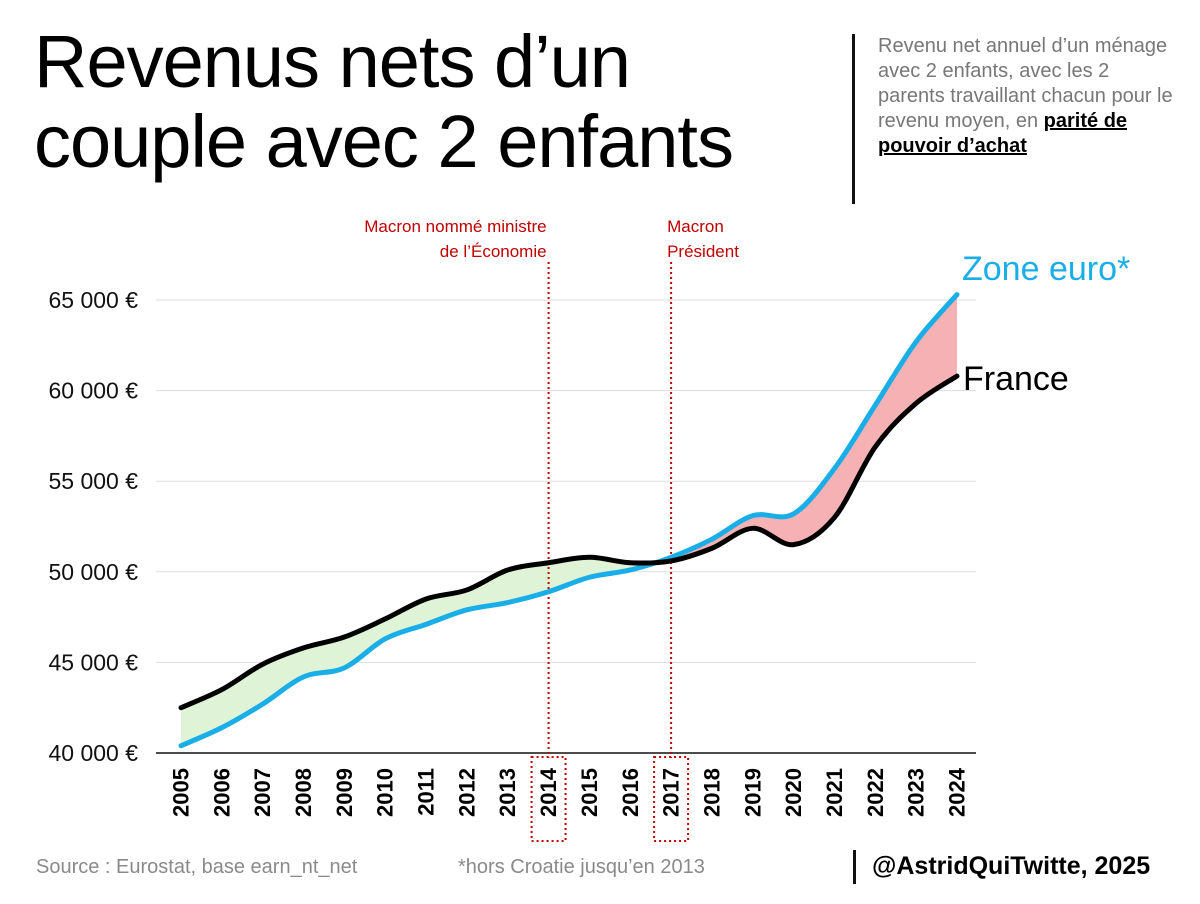 This screenshot has height=904, width=1200. Describe the element at coordinates (711, 792) in the screenshot. I see `x-tick-label: 2018` at that location.